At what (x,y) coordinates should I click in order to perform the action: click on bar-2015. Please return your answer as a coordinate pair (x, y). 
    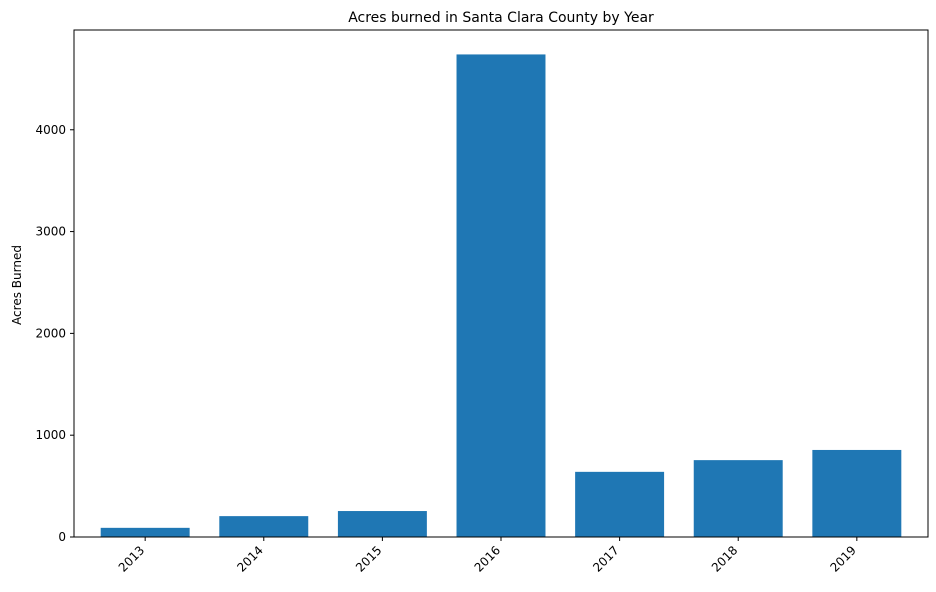
    Looking at the image, I should click on (382, 524).